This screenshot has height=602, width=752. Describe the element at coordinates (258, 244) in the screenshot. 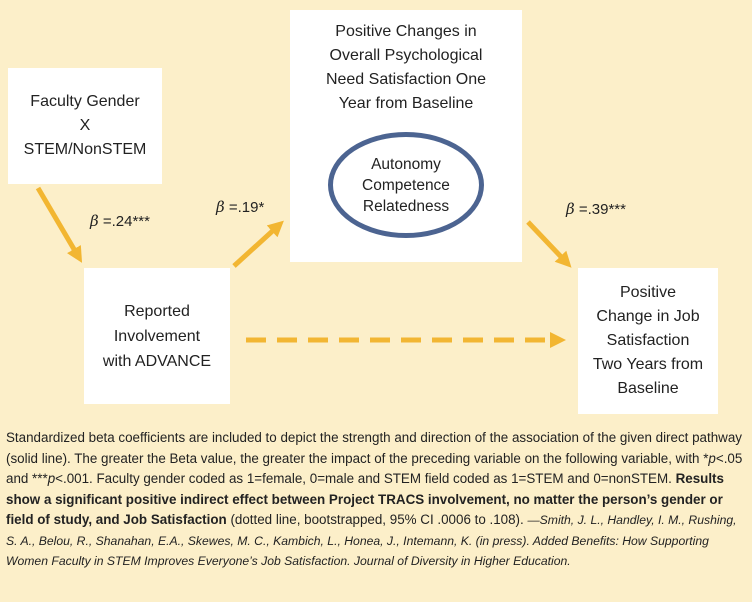

I see `arrow-involvement-to-need` at that location.